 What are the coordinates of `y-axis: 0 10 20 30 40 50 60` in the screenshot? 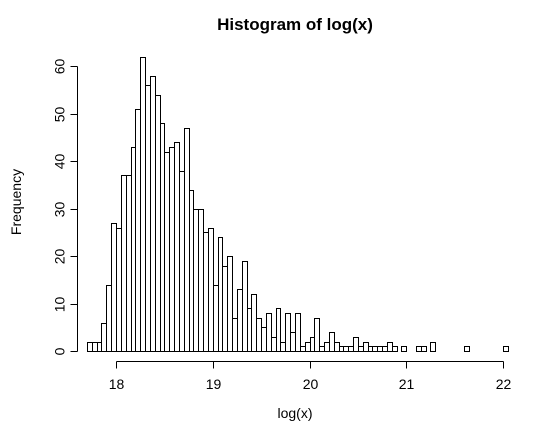 It's located at (65, 207).